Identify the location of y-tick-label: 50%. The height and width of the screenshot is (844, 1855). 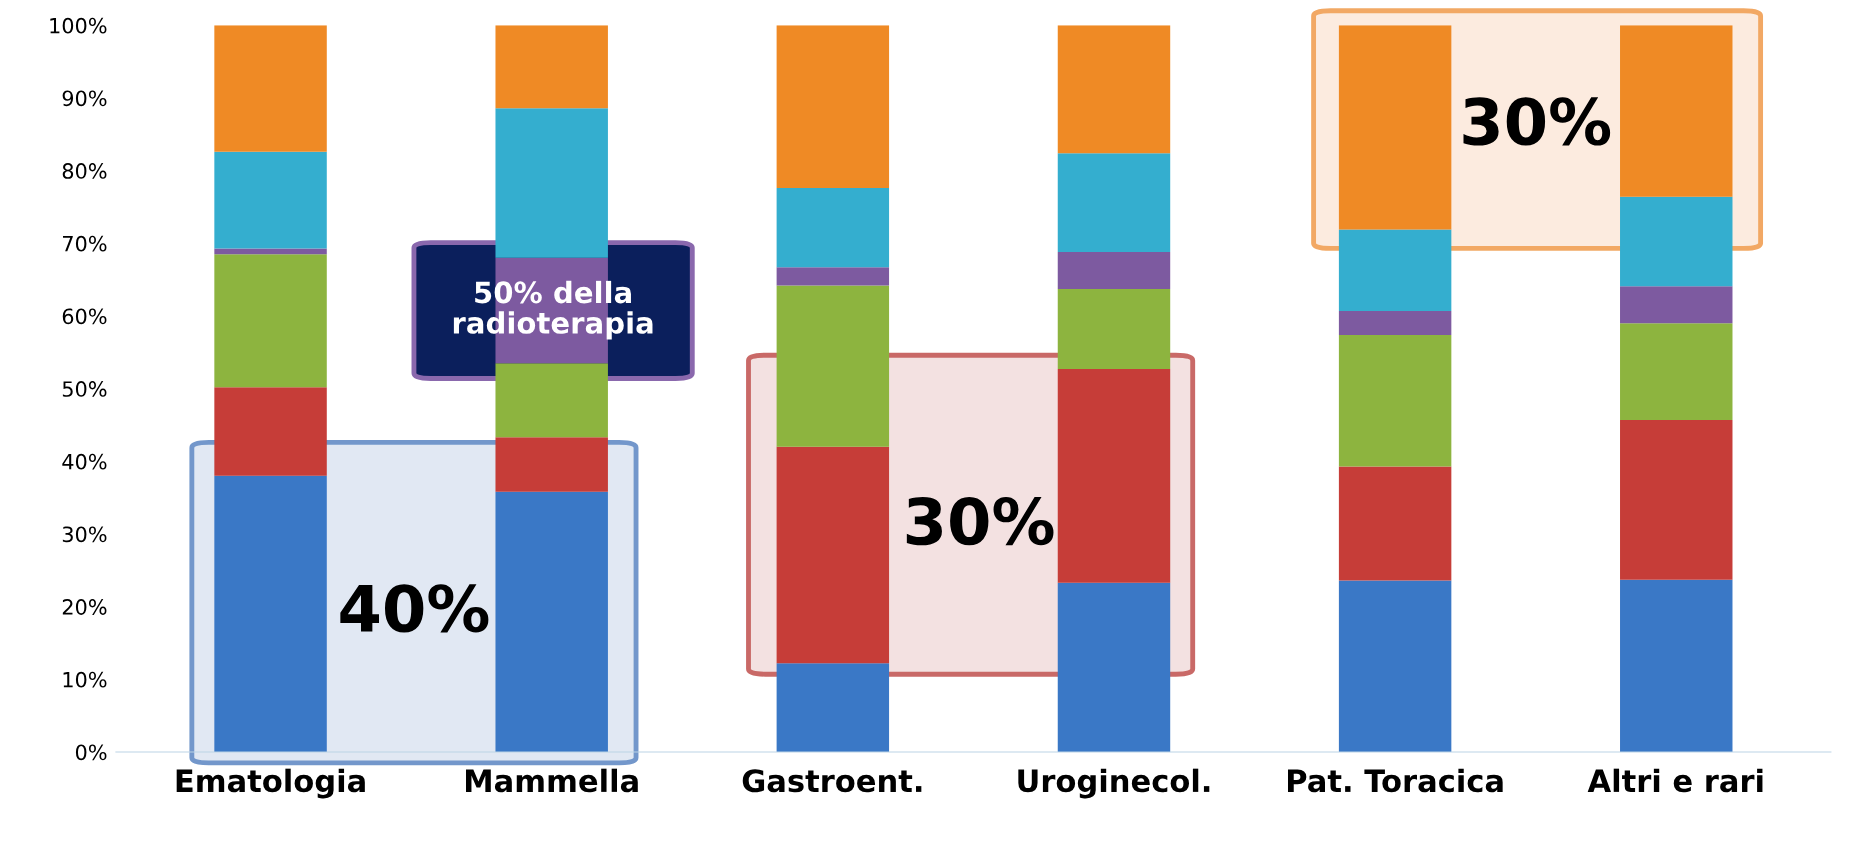
(84, 389).